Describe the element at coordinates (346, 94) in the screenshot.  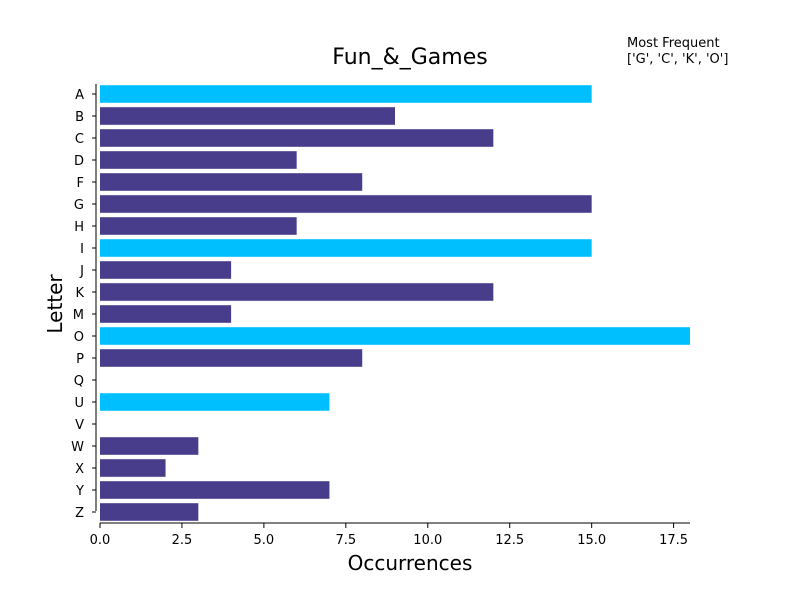
I see `bar-a` at that location.